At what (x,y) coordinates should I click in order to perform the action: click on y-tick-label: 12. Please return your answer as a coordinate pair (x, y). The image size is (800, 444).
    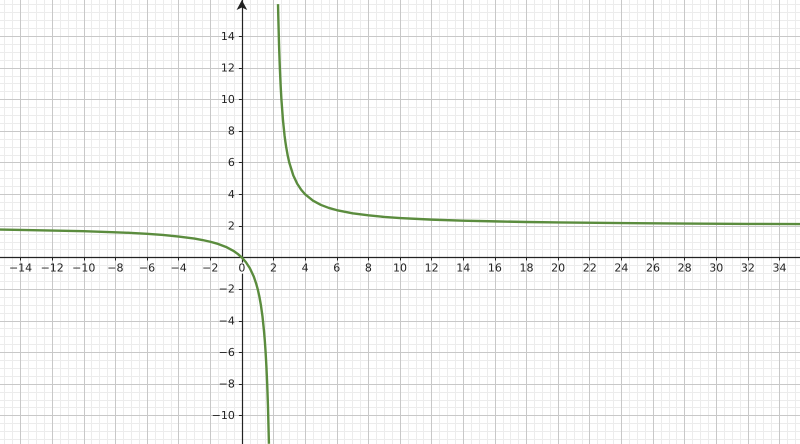
    Looking at the image, I should click on (227, 67).